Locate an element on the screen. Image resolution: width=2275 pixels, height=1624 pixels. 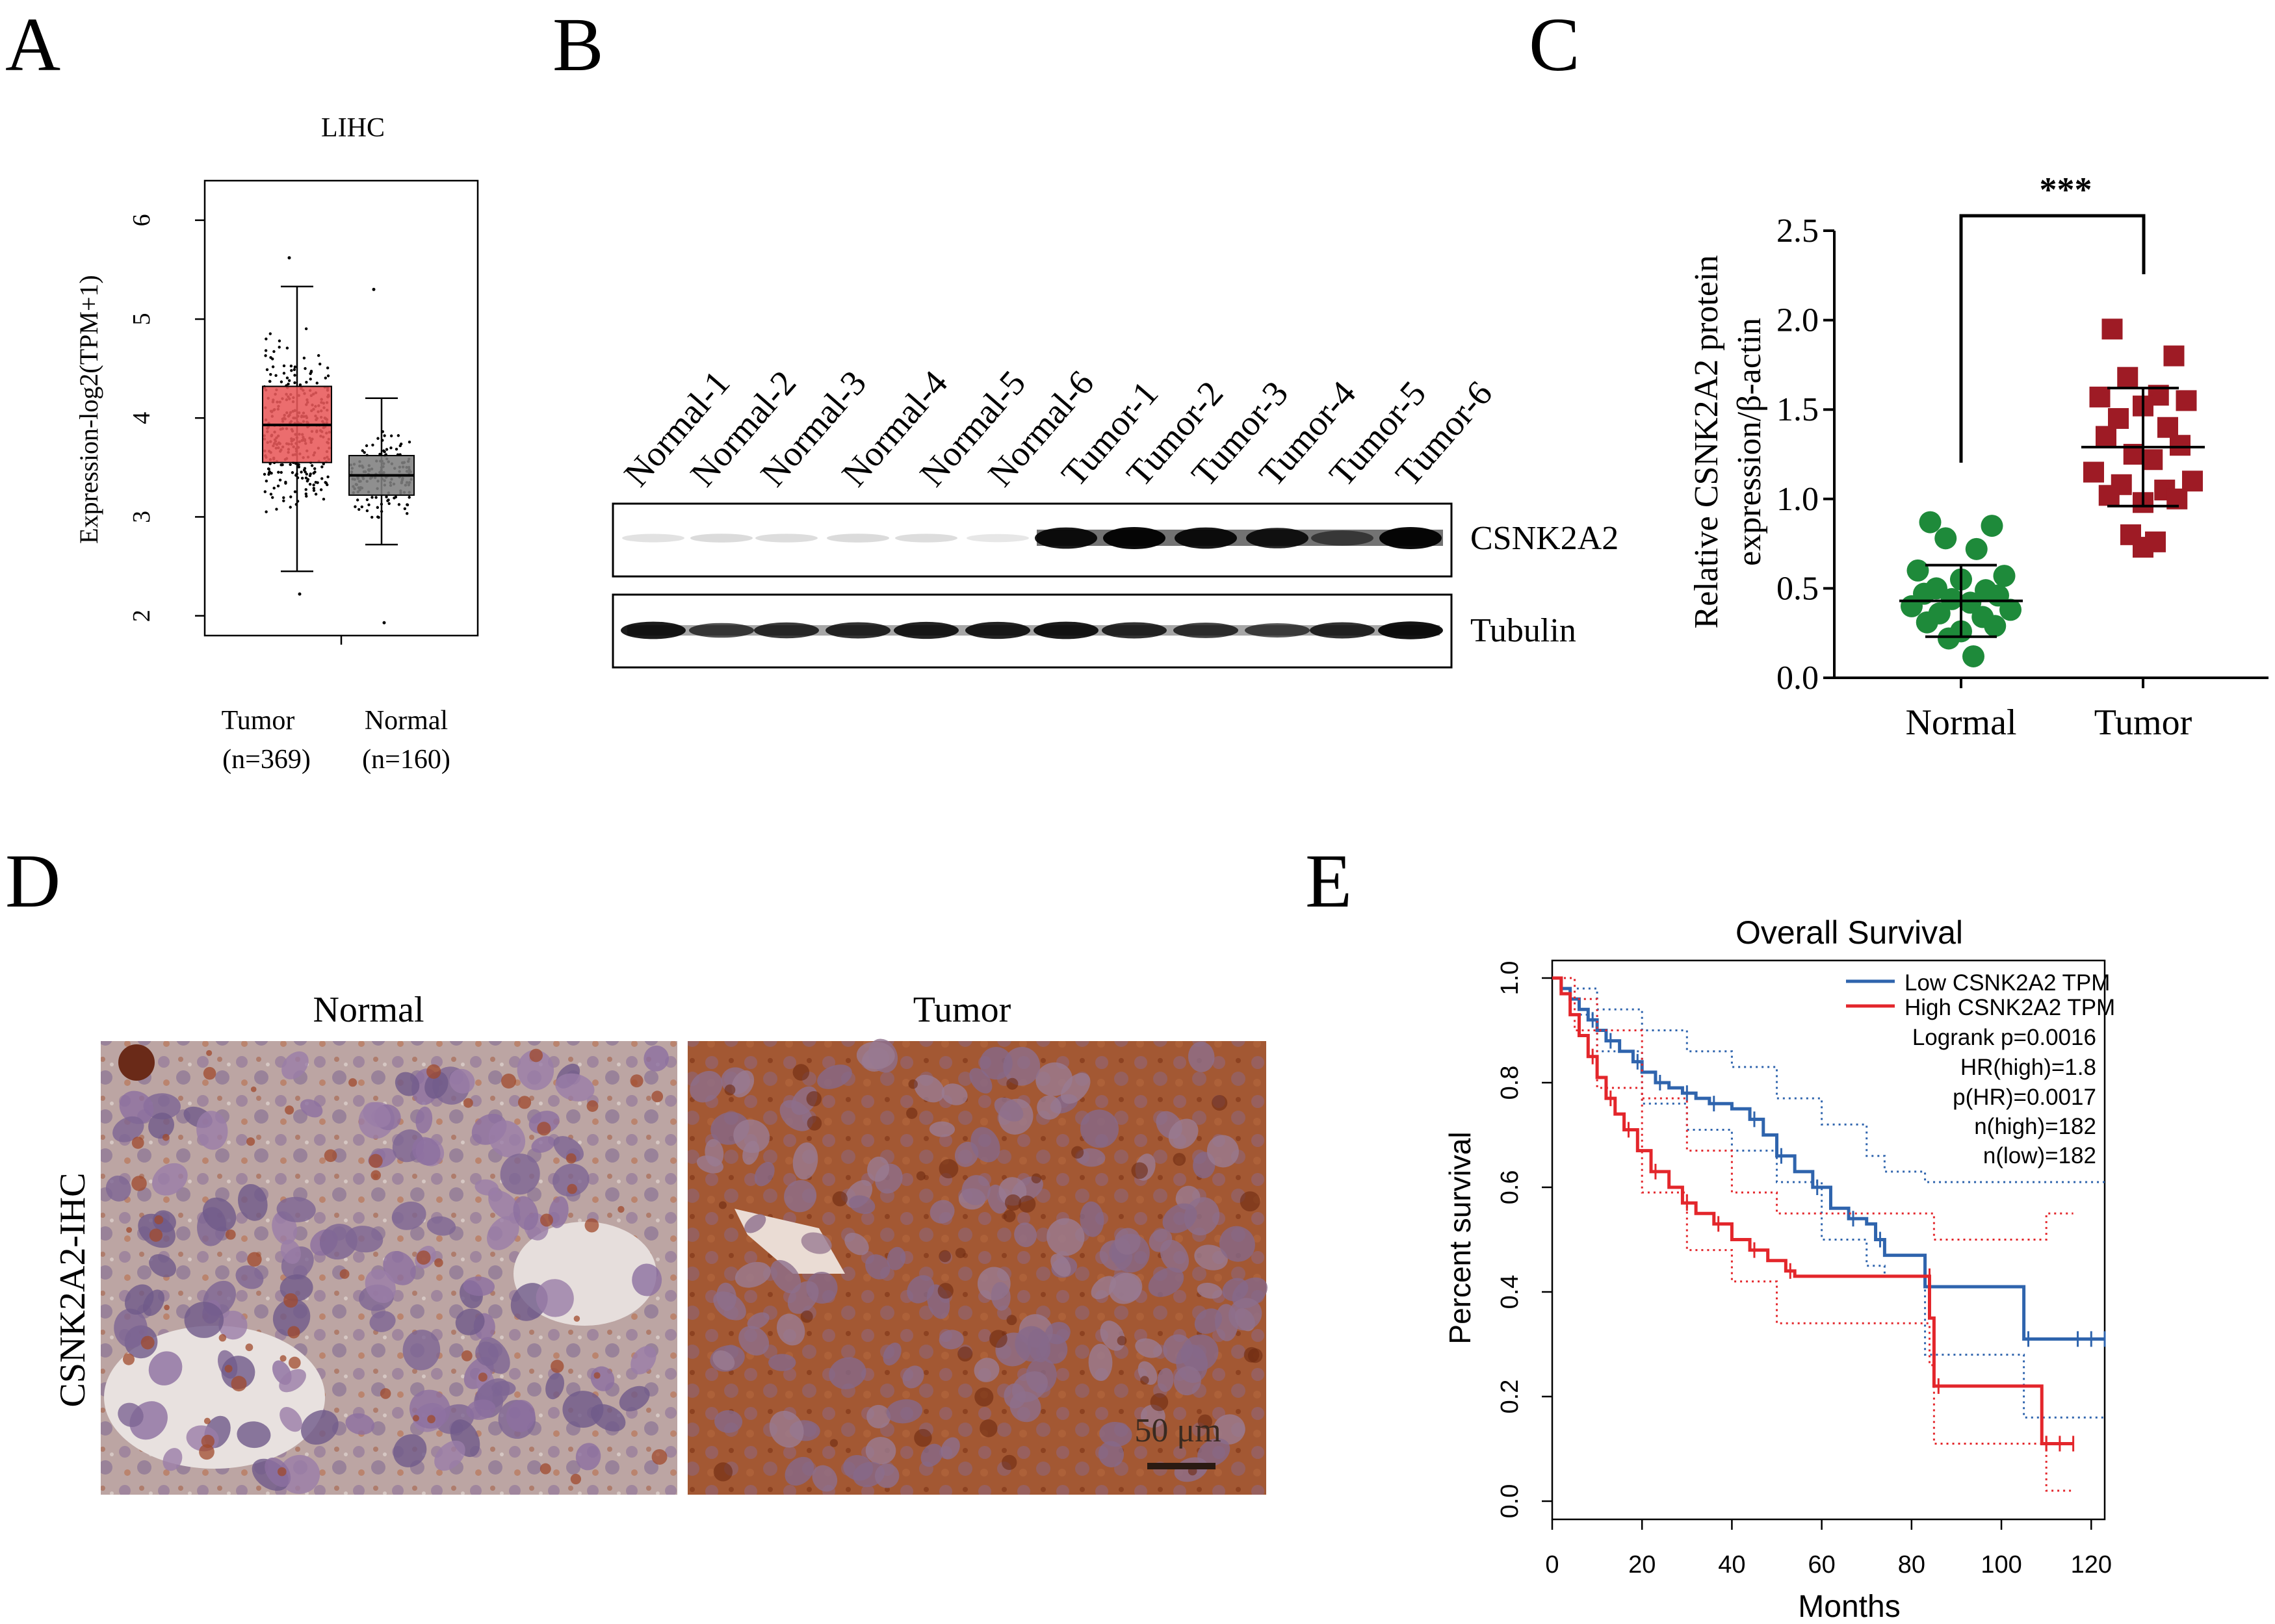
significance-bracket is located at coordinates (2053, 338).